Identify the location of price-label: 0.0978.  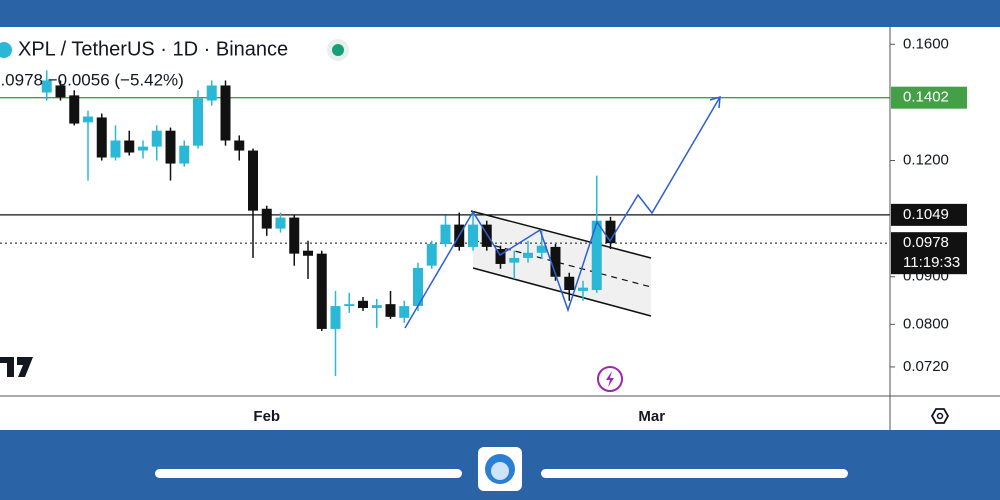
(926, 242).